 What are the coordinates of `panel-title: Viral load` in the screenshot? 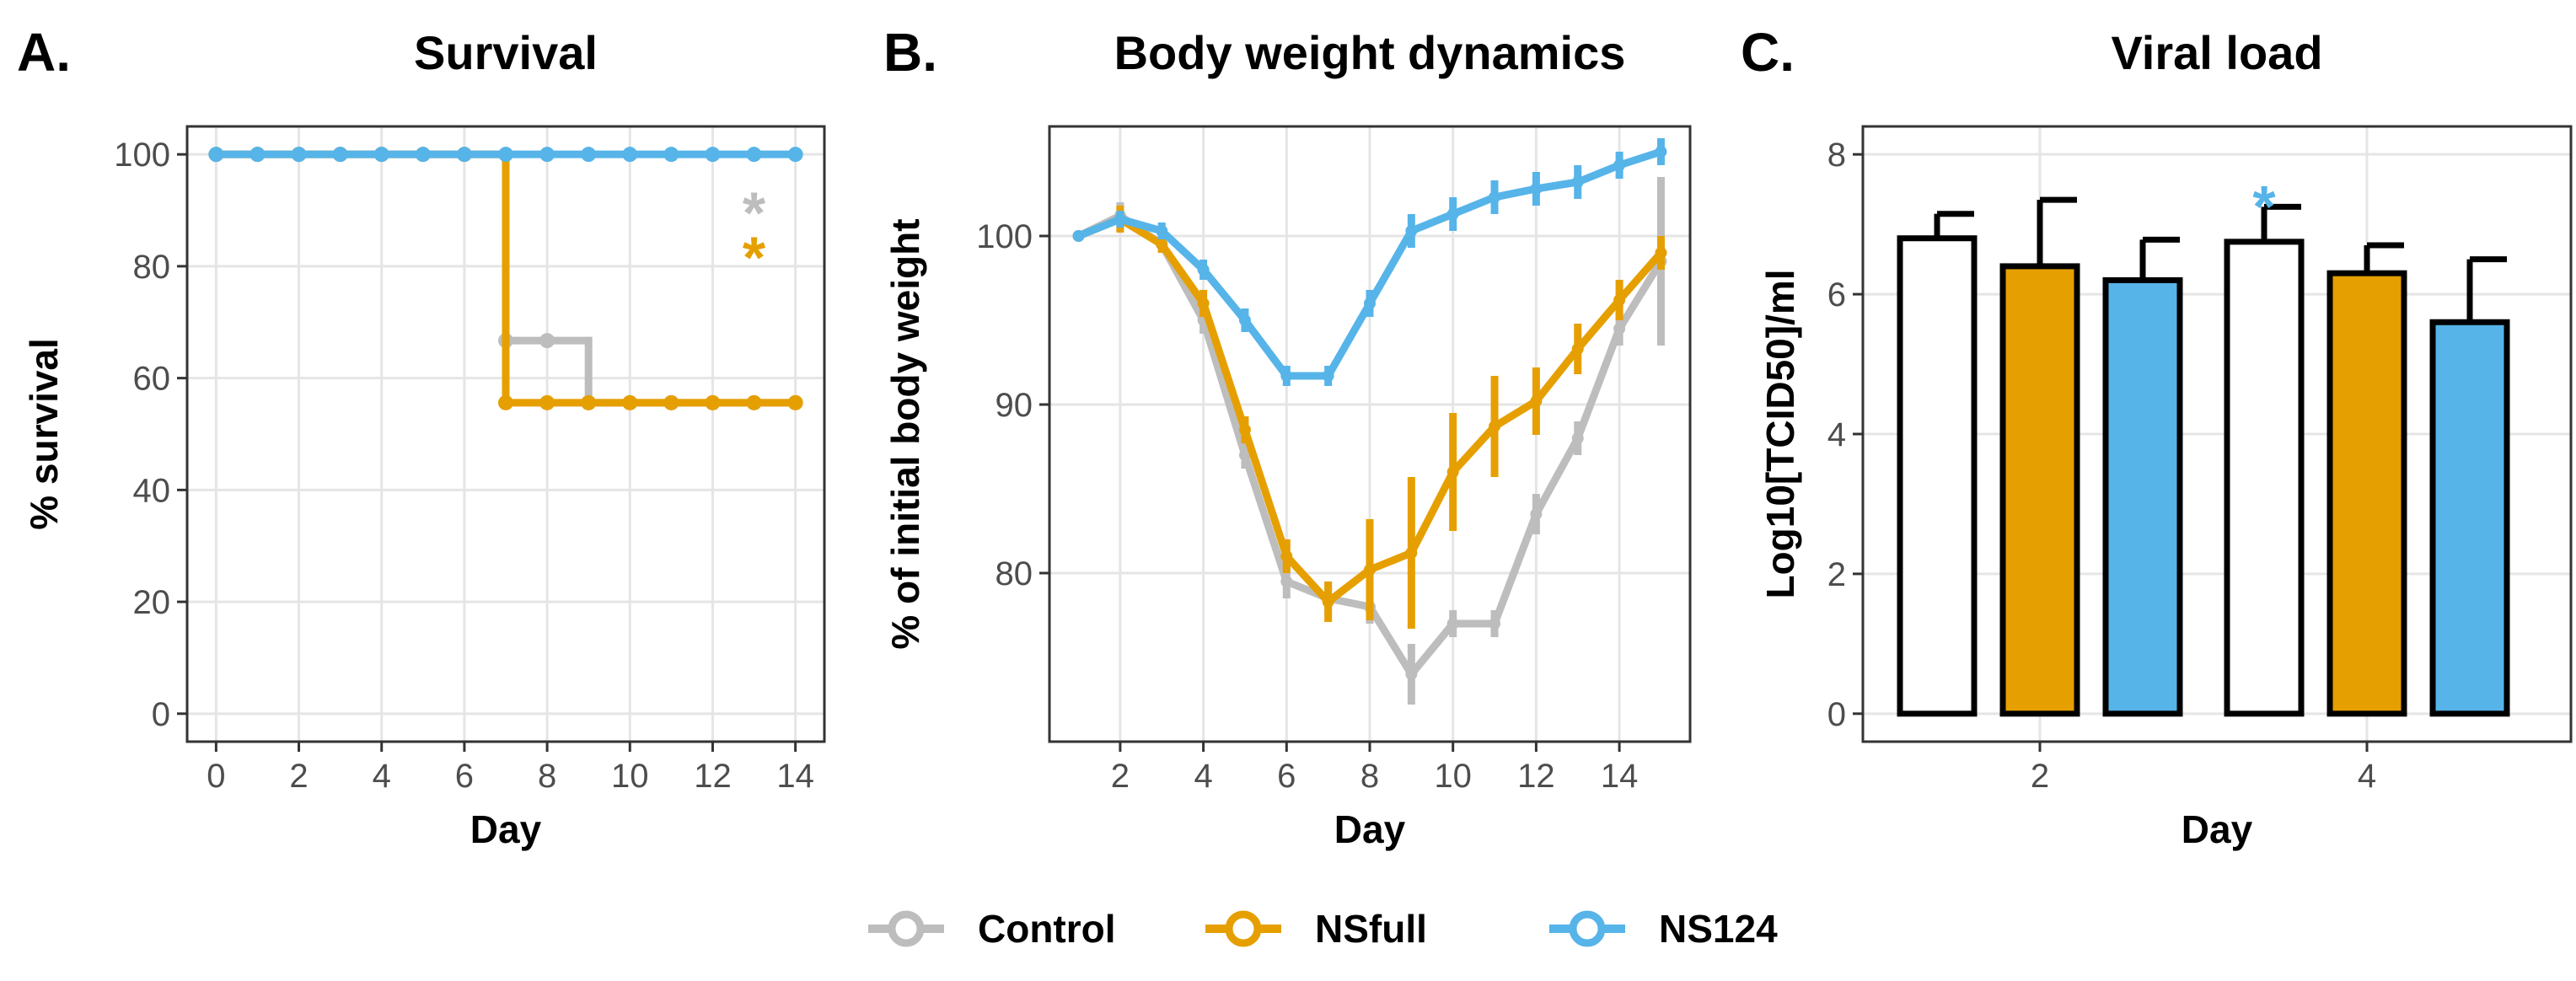 It's located at (2216, 52).